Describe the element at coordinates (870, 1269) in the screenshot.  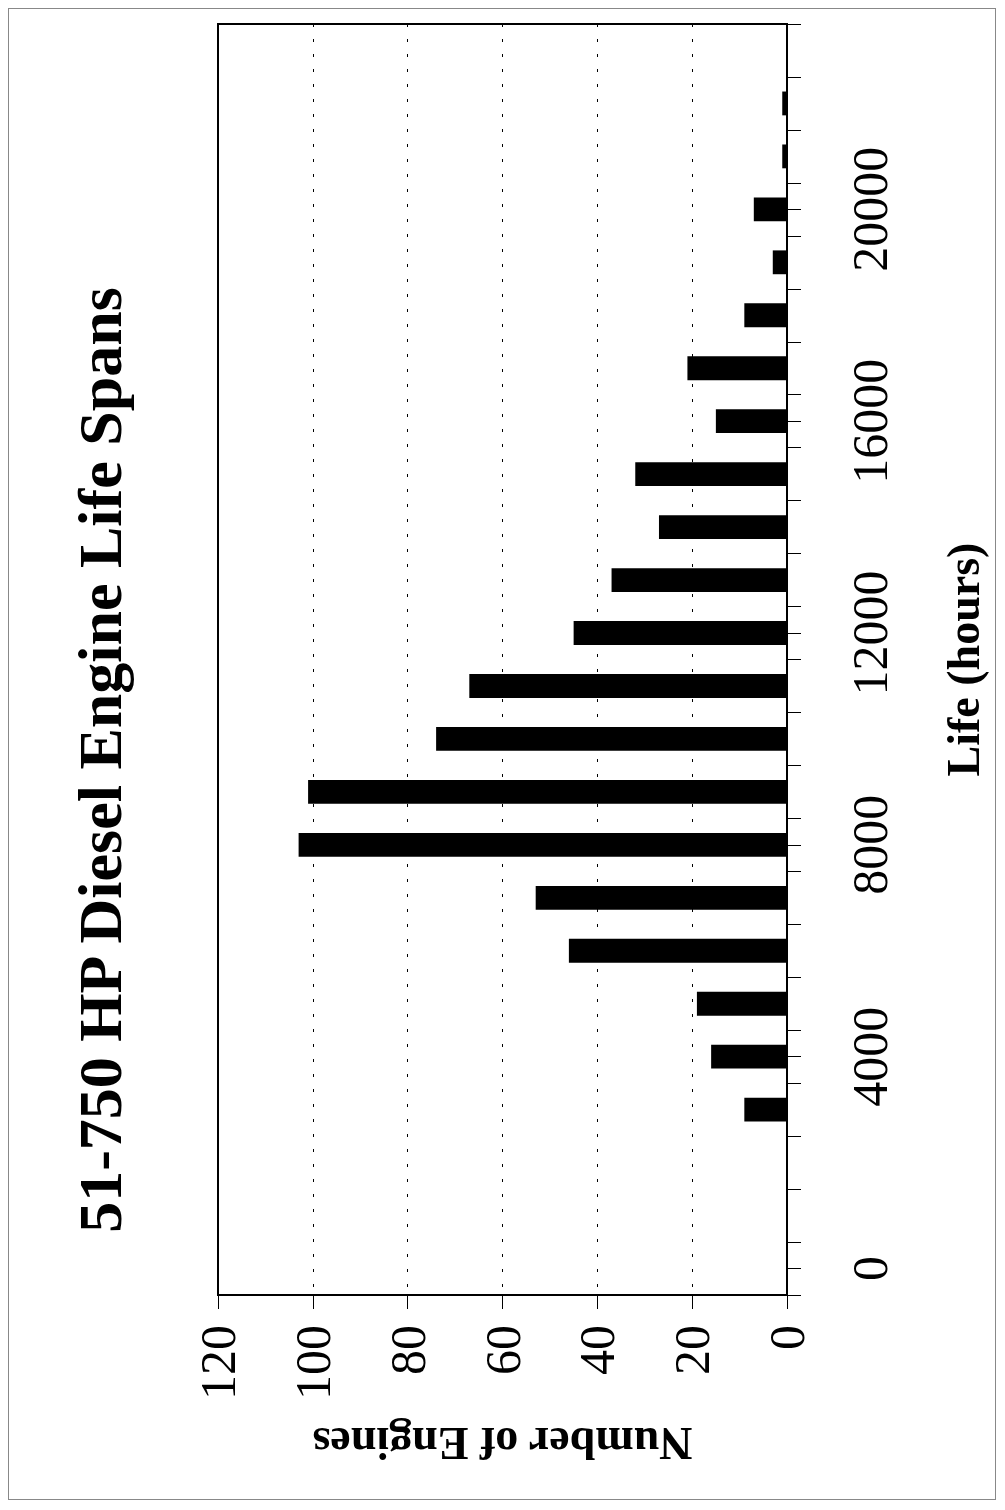
I see `y-tick-label: 0` at that location.